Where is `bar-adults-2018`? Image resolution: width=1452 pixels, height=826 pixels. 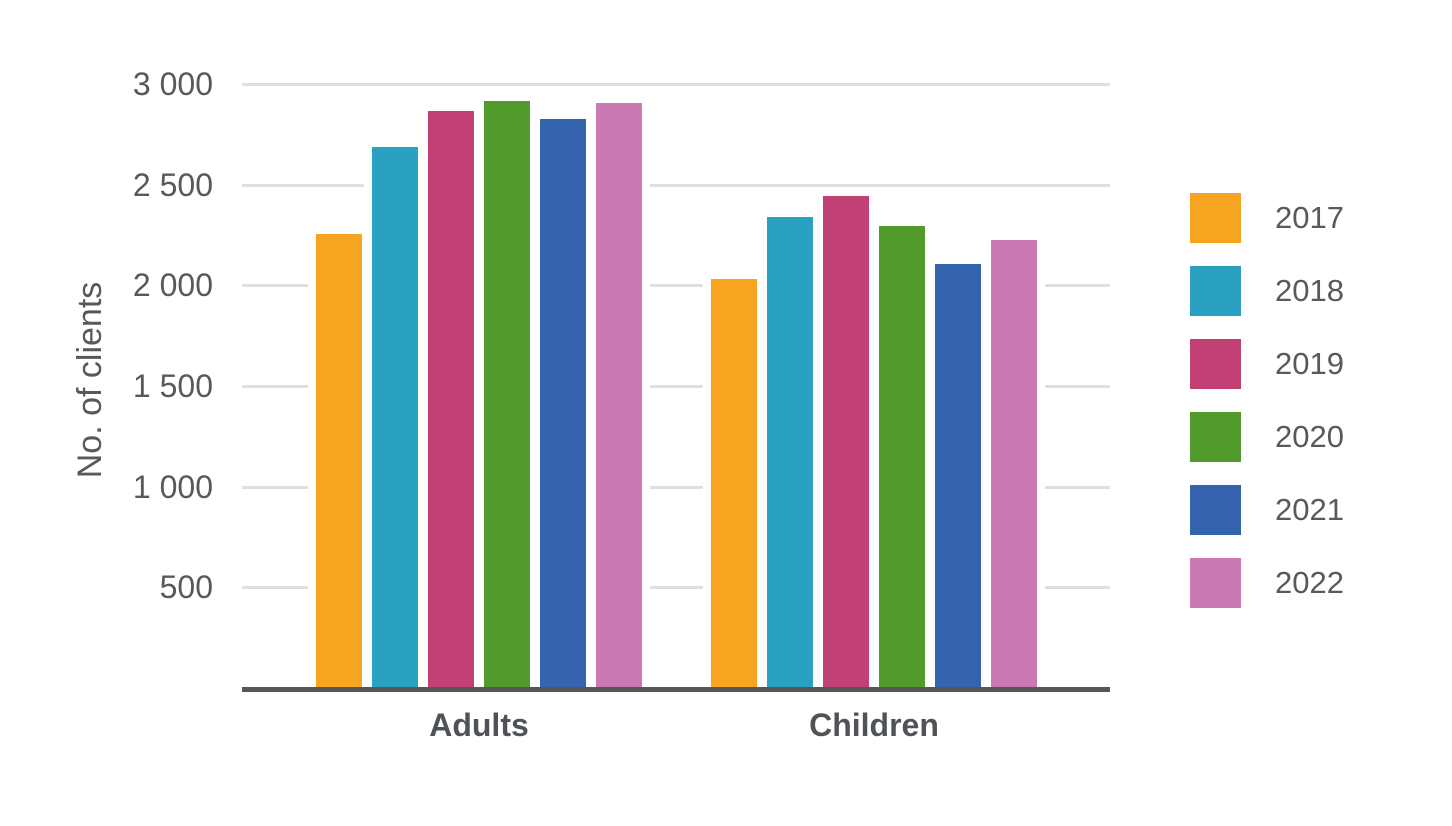 bar-adults-2018 is located at coordinates (395, 417).